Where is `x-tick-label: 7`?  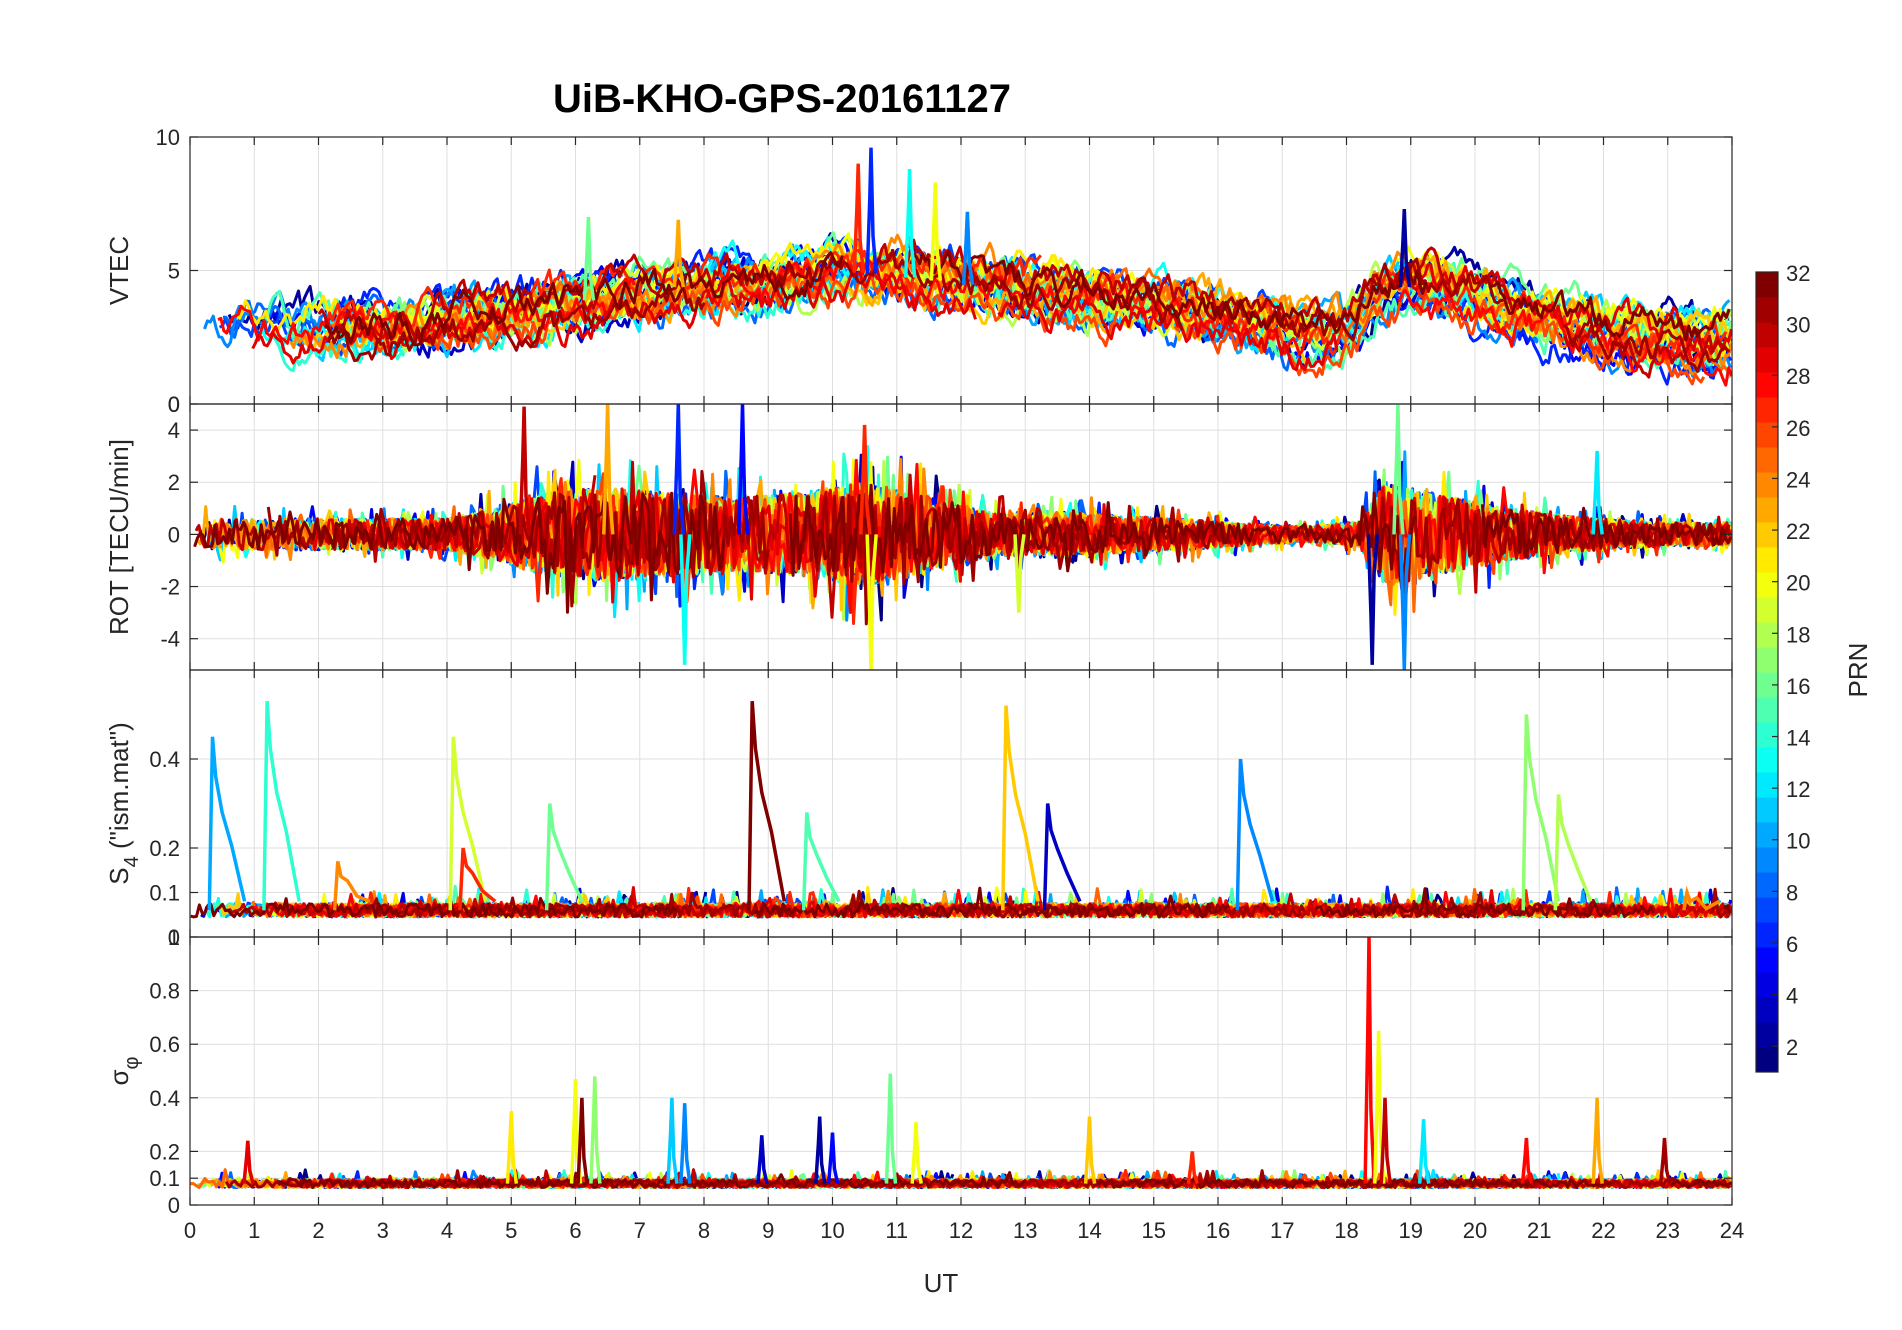 x-tick-label: 7 is located at coordinates (640, 1230).